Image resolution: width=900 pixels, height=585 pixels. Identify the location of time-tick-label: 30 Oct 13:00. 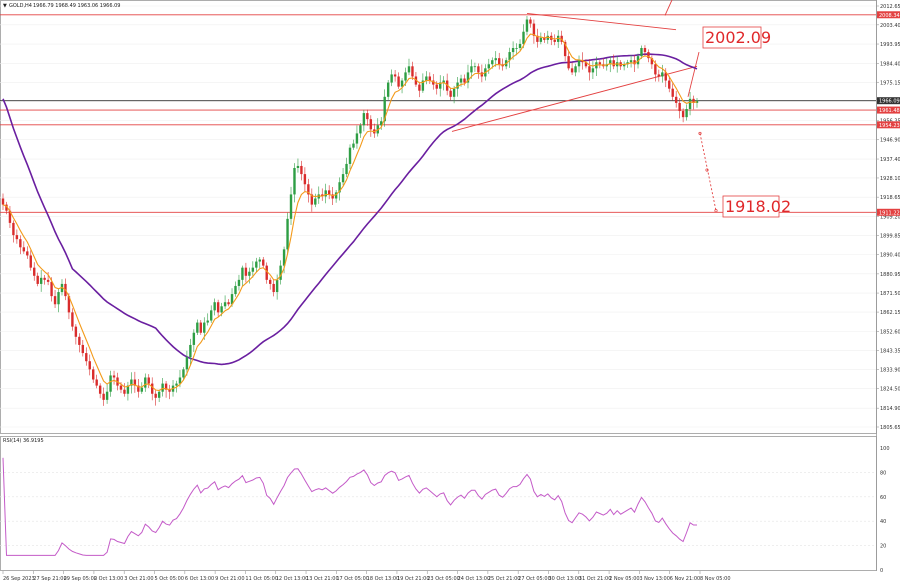
(564, 579).